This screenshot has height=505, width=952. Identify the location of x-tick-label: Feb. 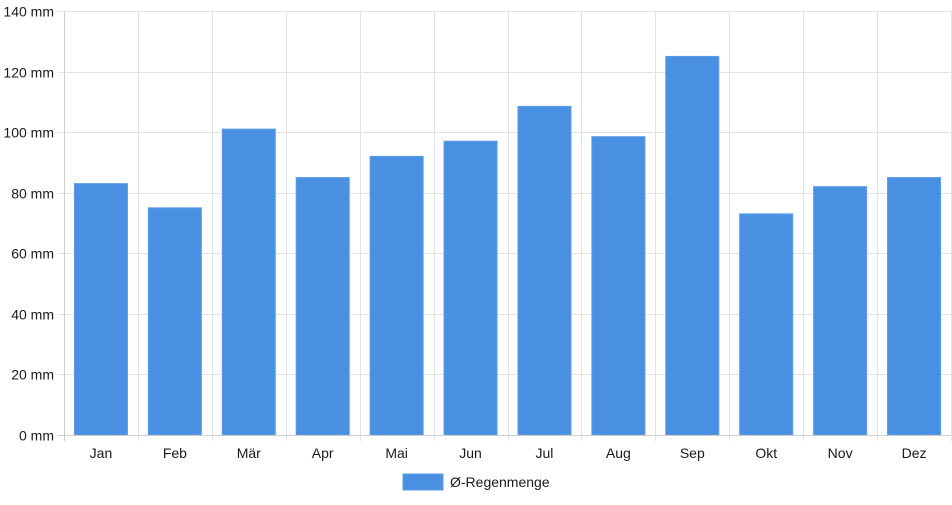
(175, 453).